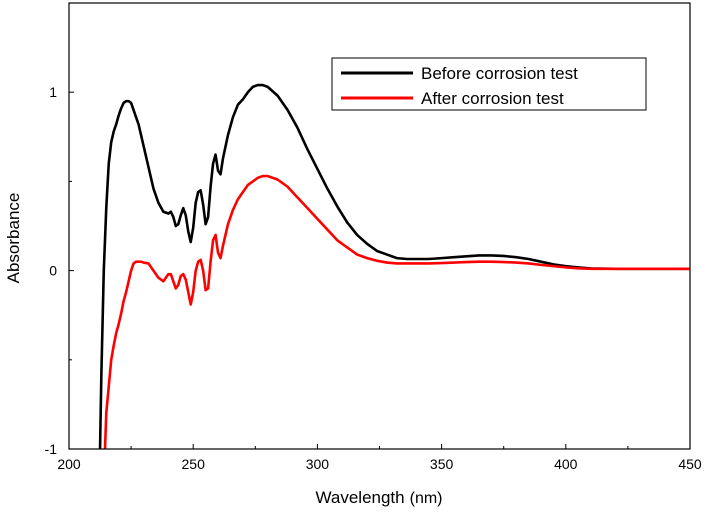  I want to click on x-tick-label: 250, so click(194, 464).